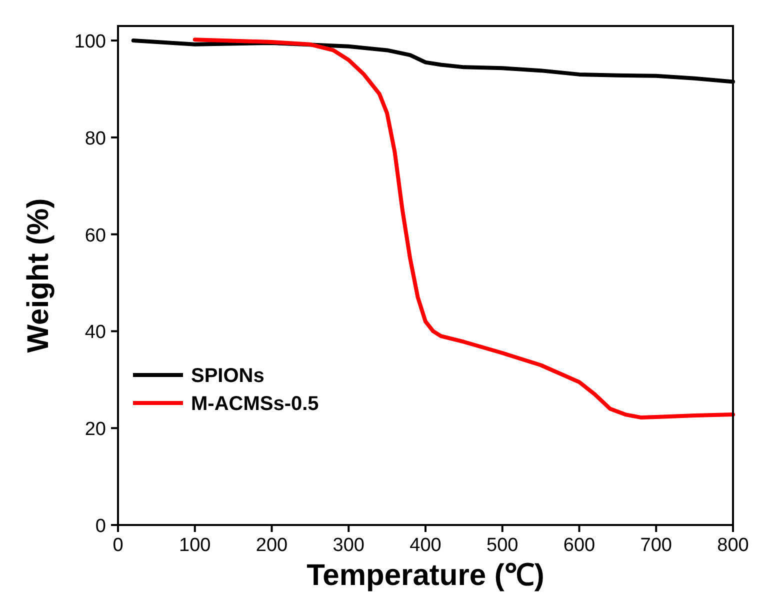 Image resolution: width=761 pixels, height=605 pixels. I want to click on y-tick-label: 60, so click(95, 235).